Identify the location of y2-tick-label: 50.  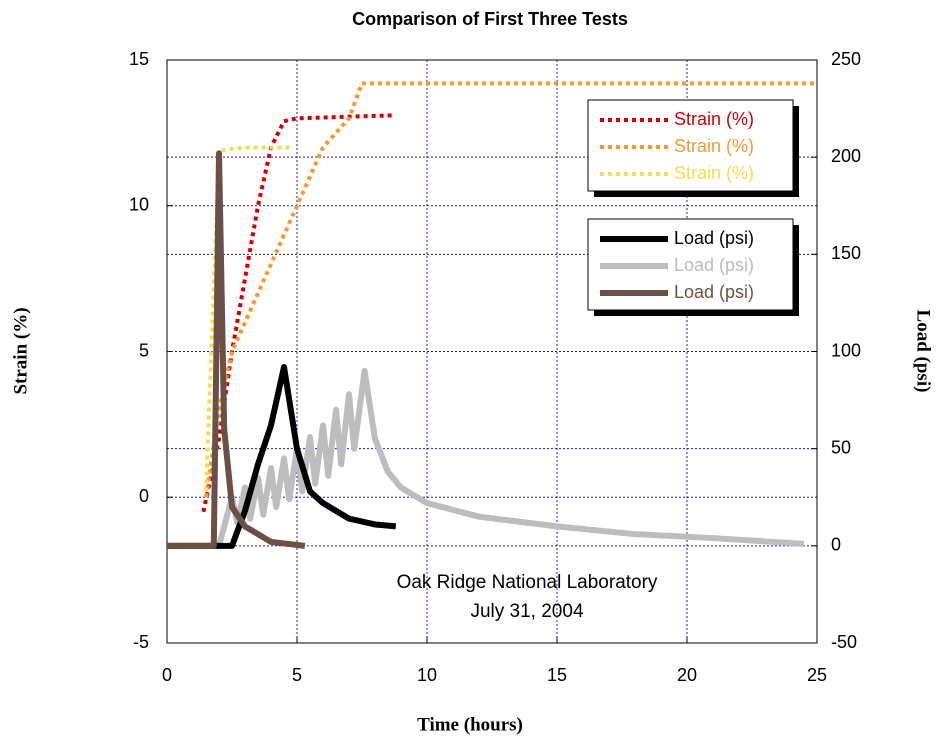
(841, 447).